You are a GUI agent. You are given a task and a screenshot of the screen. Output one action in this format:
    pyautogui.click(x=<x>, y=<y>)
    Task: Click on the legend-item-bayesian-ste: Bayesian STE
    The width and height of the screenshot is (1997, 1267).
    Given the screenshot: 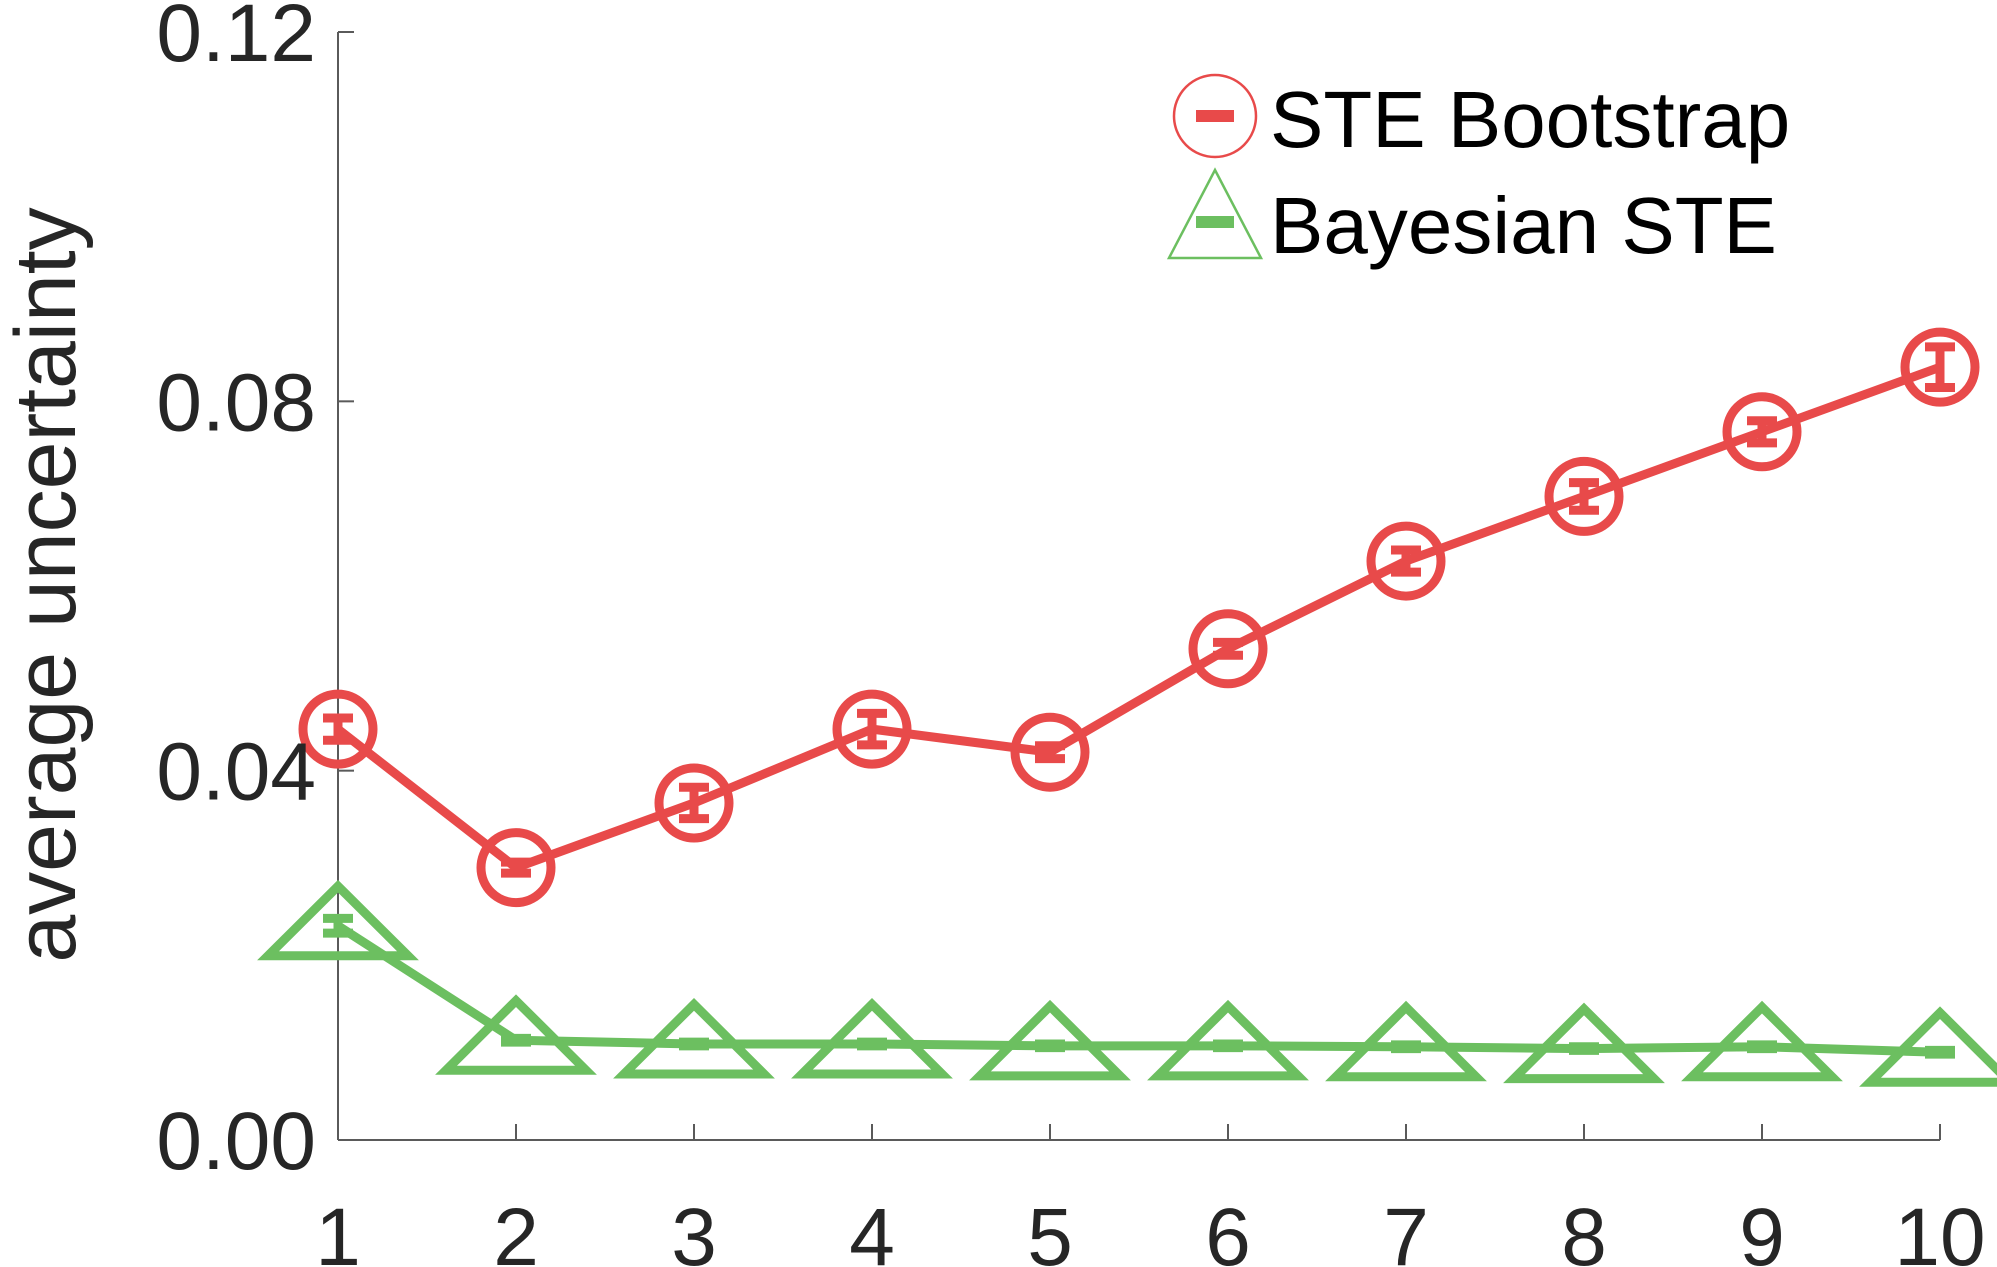 What is the action you would take?
    pyautogui.click(x=1471, y=218)
    